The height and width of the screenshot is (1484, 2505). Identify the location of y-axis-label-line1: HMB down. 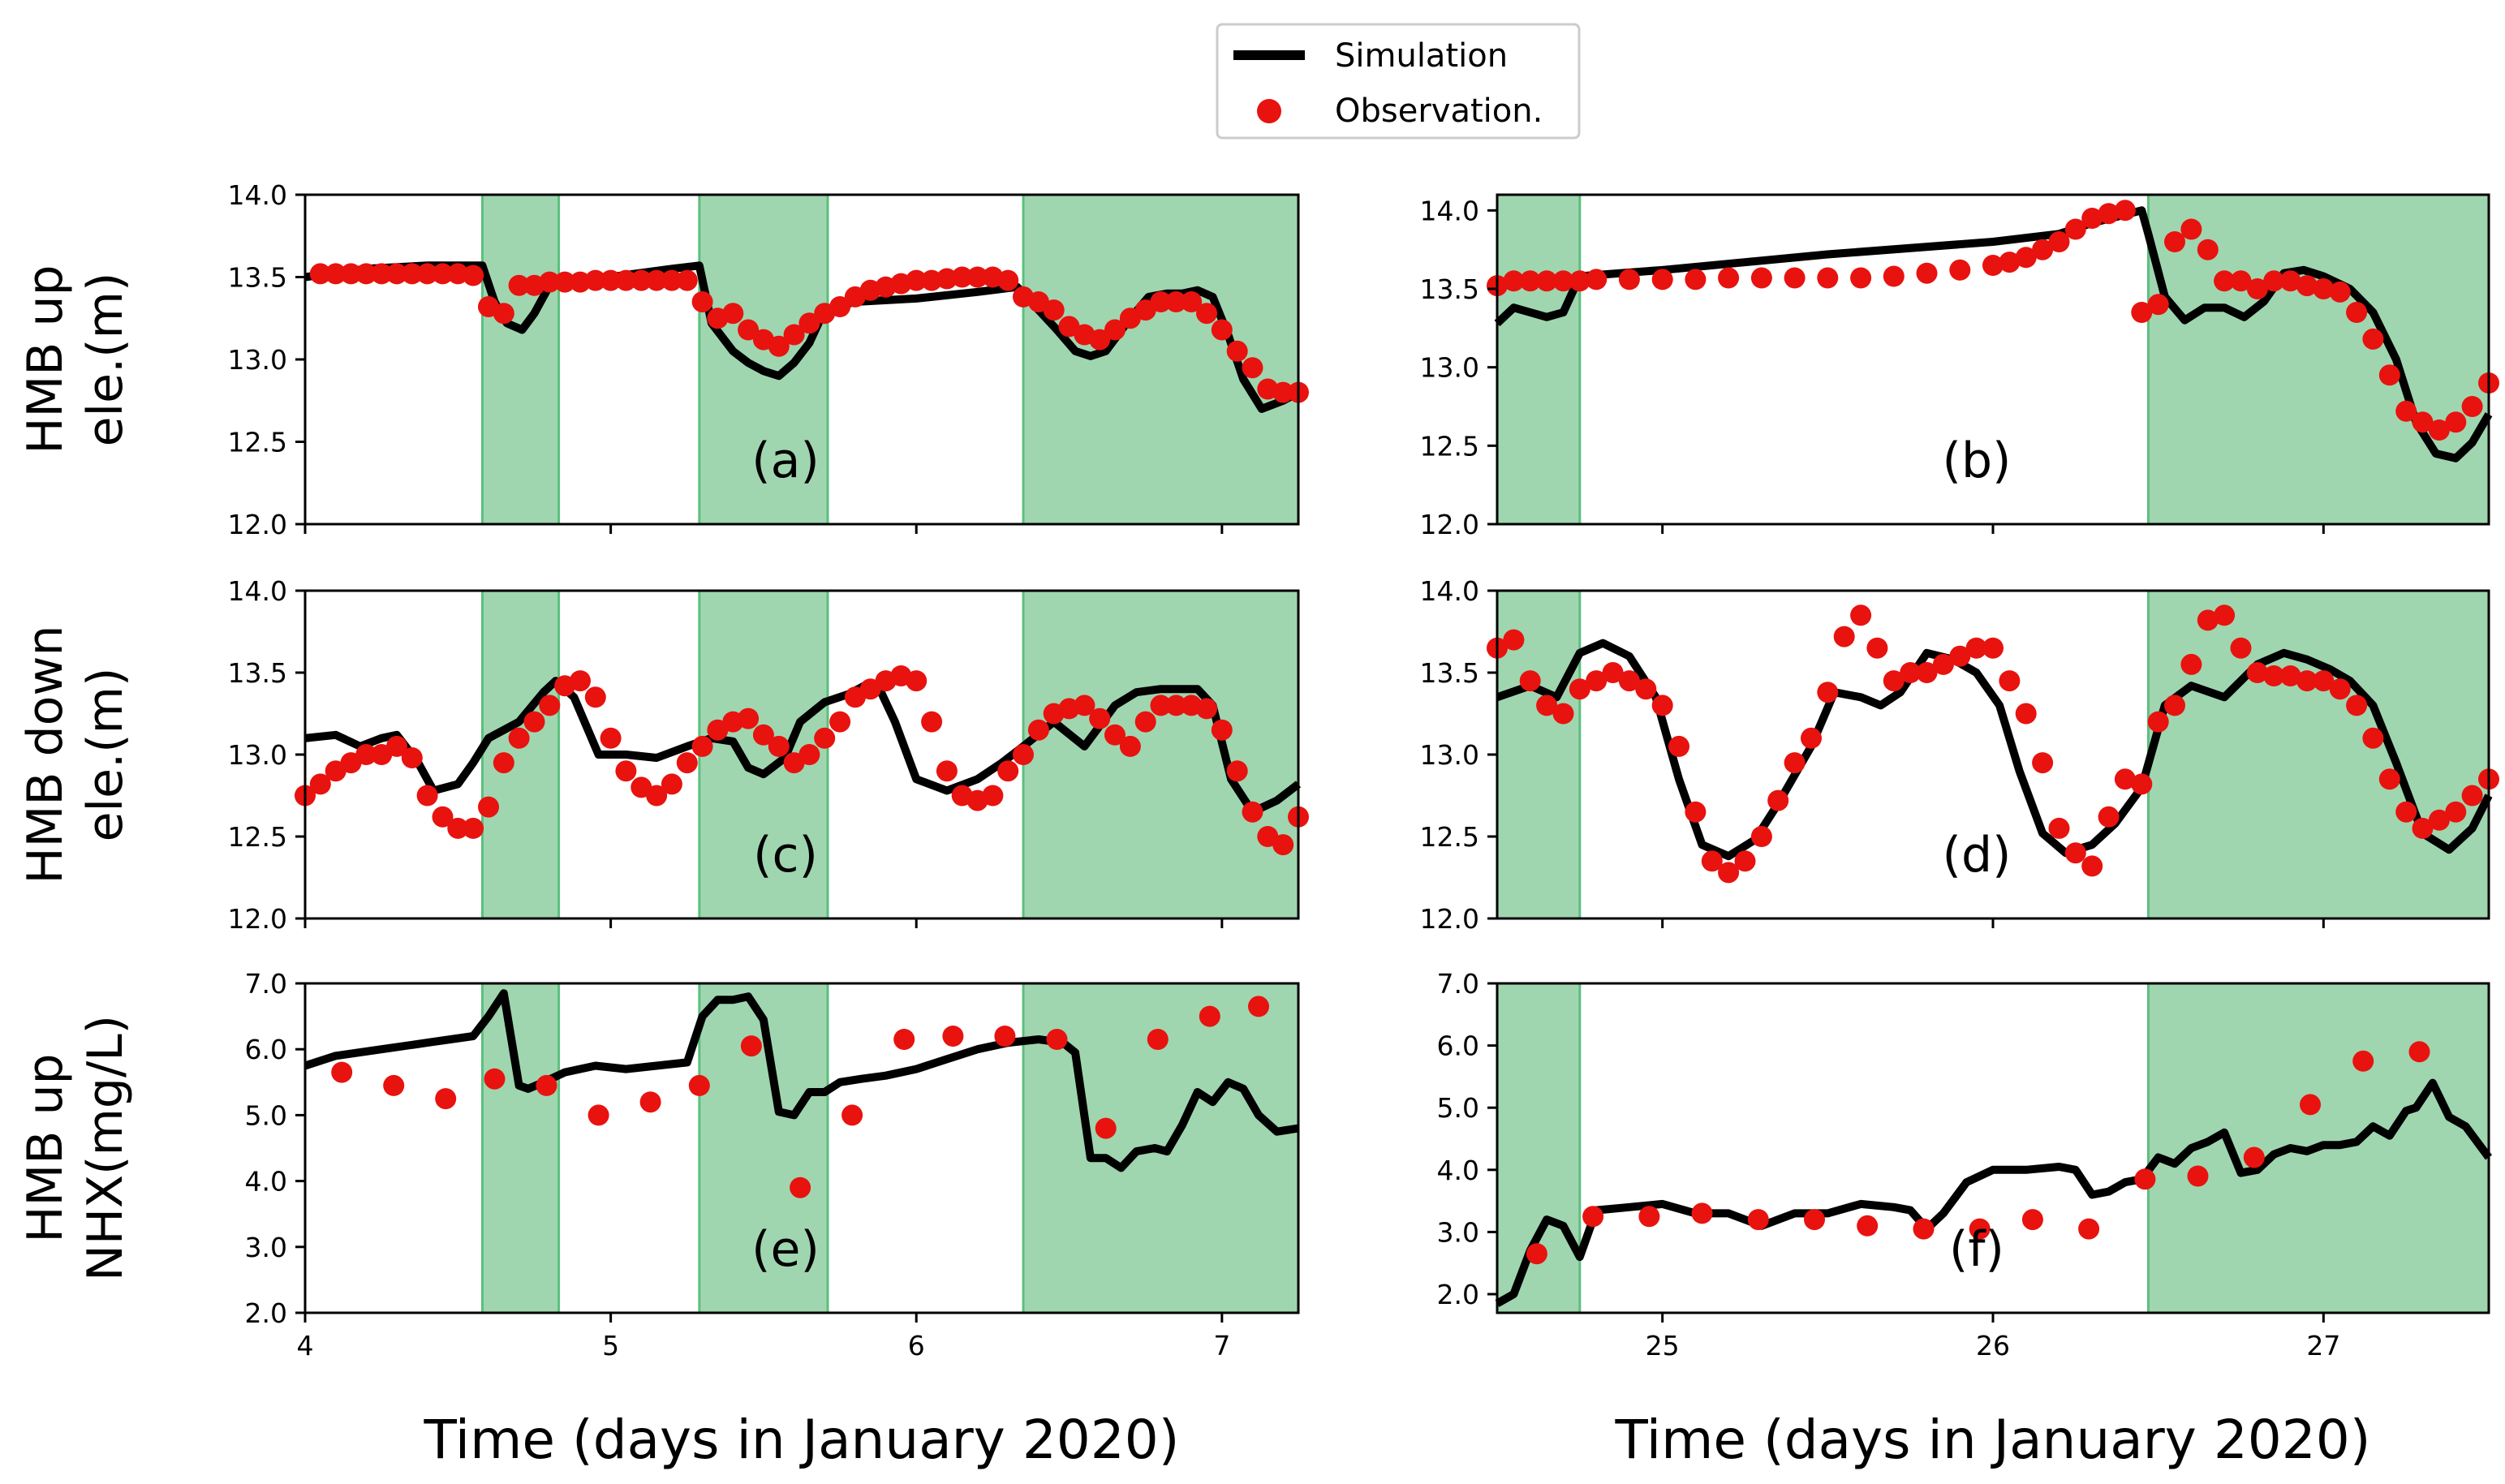
(45, 754).